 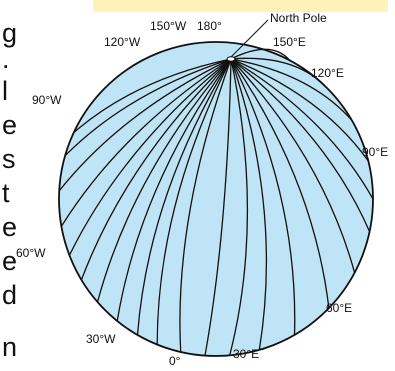 I want to click on side-letter-9: d, so click(x=10, y=295).